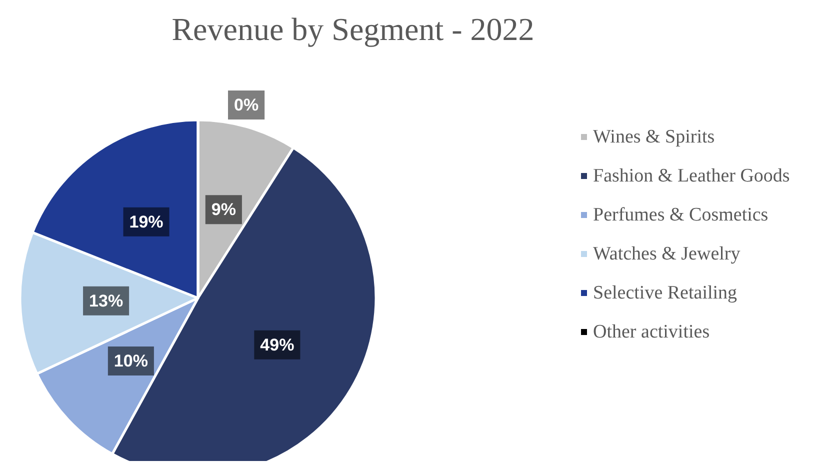 This screenshot has height=469, width=833. Describe the element at coordinates (106, 300) in the screenshot. I see `data-label: 13%` at that location.